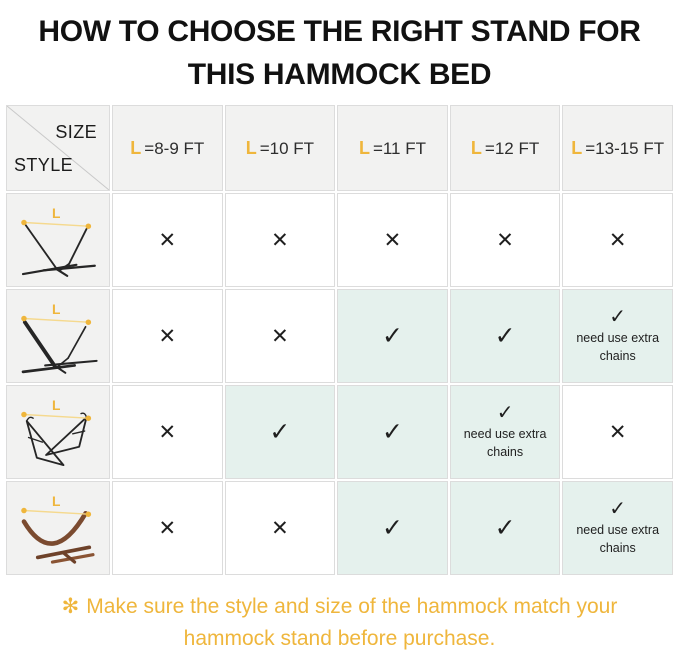  I want to click on style-axis-label: STYLE, so click(44, 165).